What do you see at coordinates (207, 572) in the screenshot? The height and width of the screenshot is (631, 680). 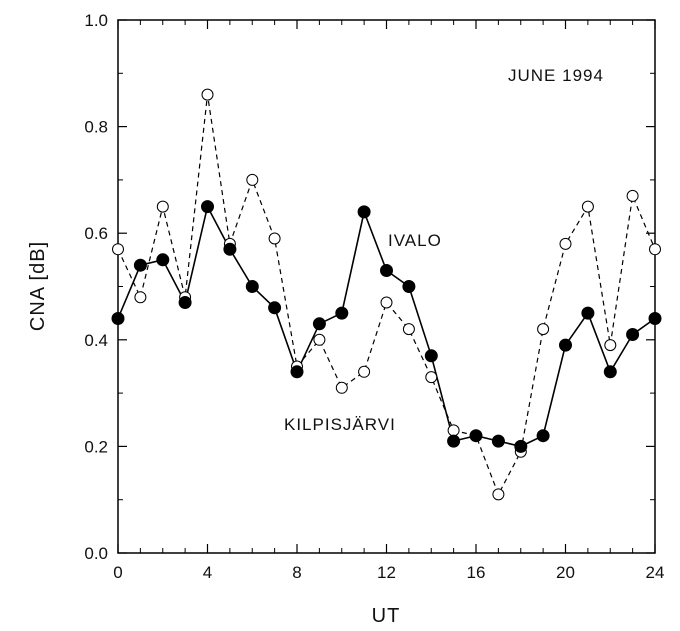 I see `x-tick-label-1: 4` at bounding box center [207, 572].